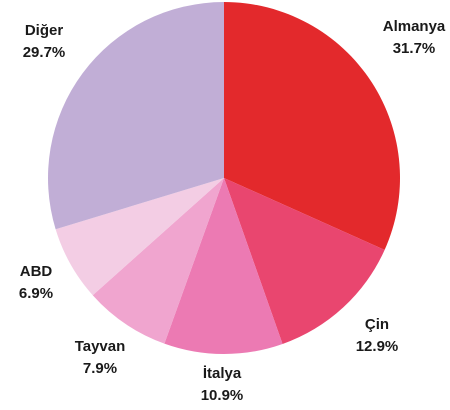  What do you see at coordinates (44, 30) in the screenshot?
I see `slice-label: Diğer` at bounding box center [44, 30].